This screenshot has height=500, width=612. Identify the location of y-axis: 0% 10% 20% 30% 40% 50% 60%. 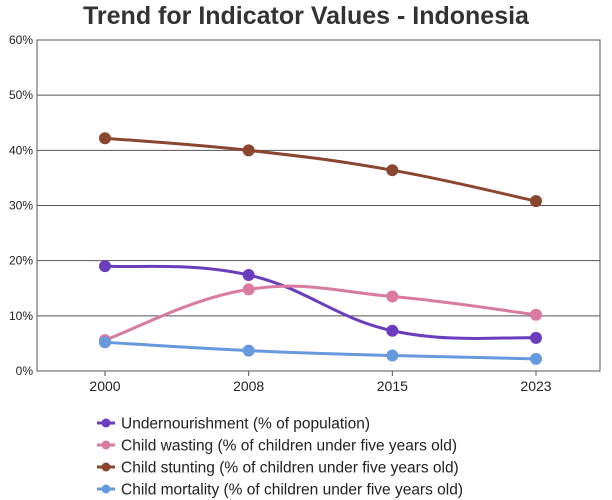
(21, 205).